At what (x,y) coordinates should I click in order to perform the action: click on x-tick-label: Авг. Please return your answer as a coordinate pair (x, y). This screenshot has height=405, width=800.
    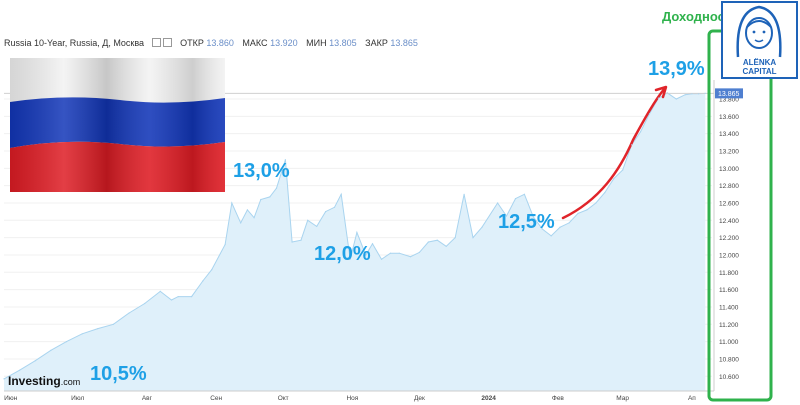
    Looking at the image, I should click on (147, 398).